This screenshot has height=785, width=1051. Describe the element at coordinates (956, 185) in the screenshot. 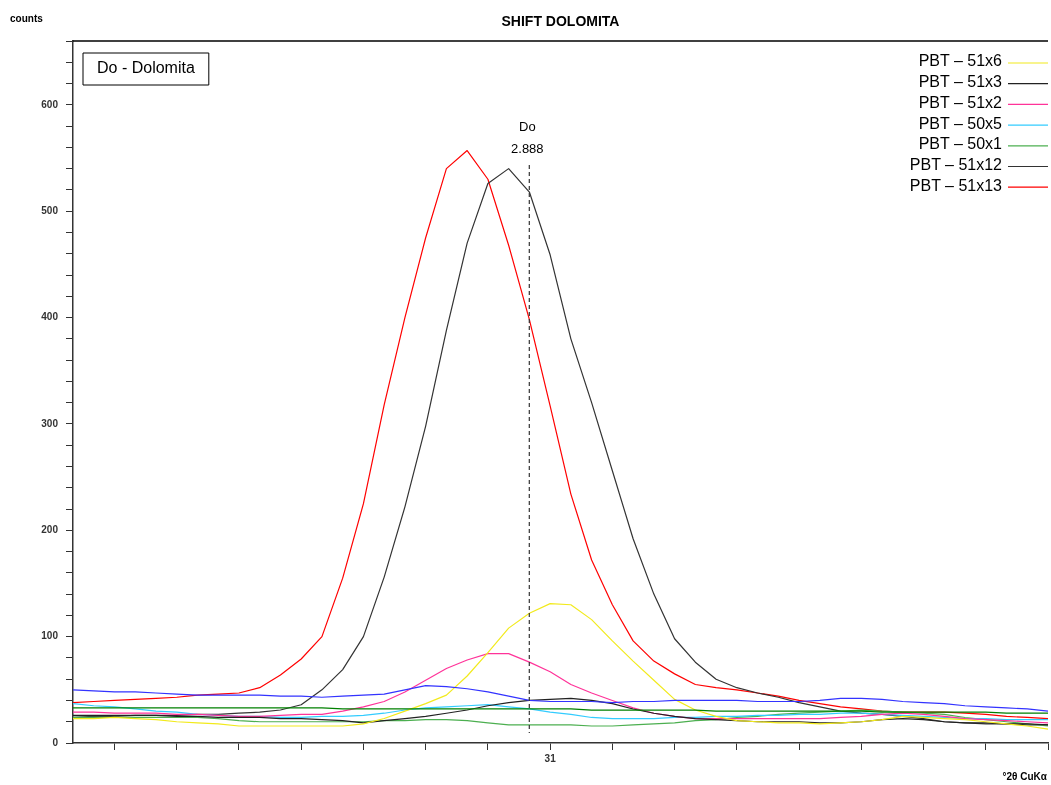

I see `legend-label: PBT – 51x13` at that location.